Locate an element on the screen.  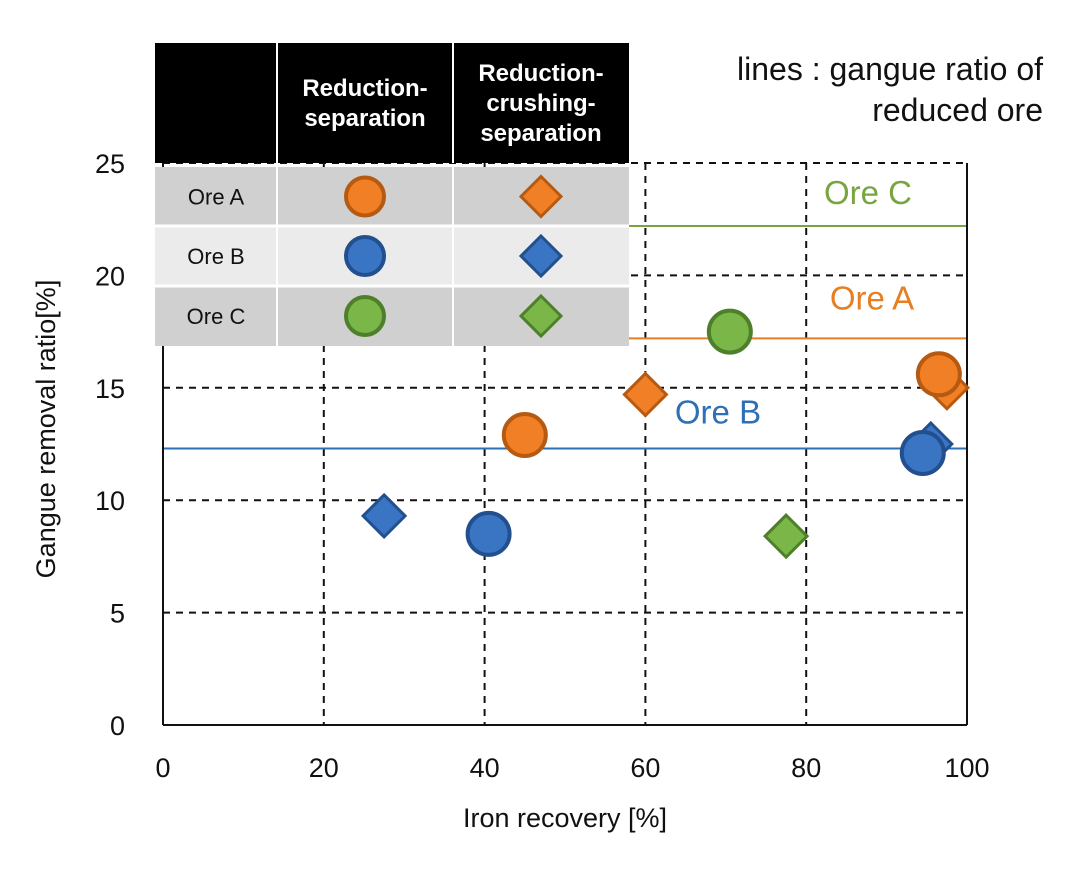
y-tick-label: 10 is located at coordinates (110, 501).